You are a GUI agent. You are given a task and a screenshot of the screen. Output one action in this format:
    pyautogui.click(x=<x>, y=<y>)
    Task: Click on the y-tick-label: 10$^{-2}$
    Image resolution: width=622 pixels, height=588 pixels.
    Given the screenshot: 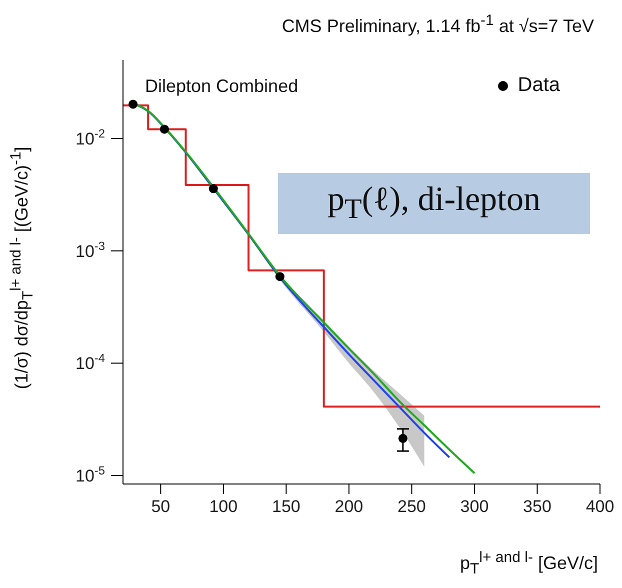 What is the action you would take?
    pyautogui.click(x=91, y=137)
    